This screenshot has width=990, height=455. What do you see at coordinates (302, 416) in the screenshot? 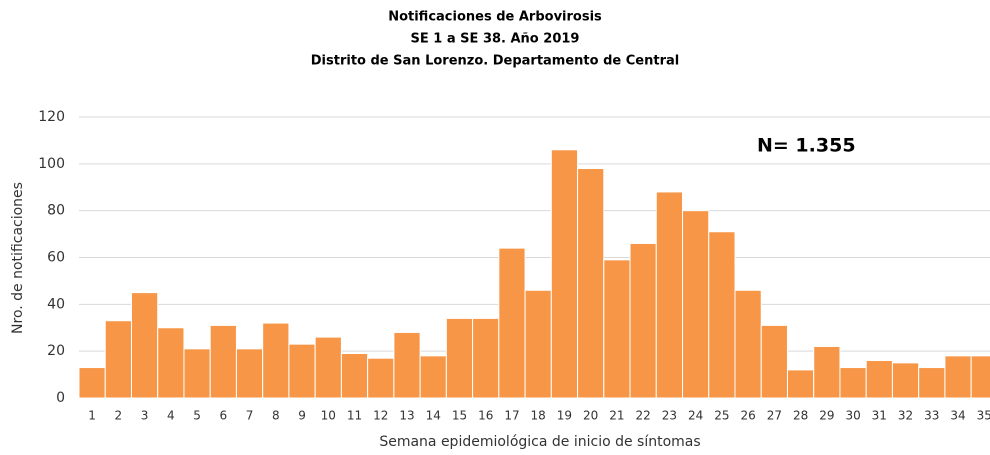
I see `x-tick-label: 9` at bounding box center [302, 416].